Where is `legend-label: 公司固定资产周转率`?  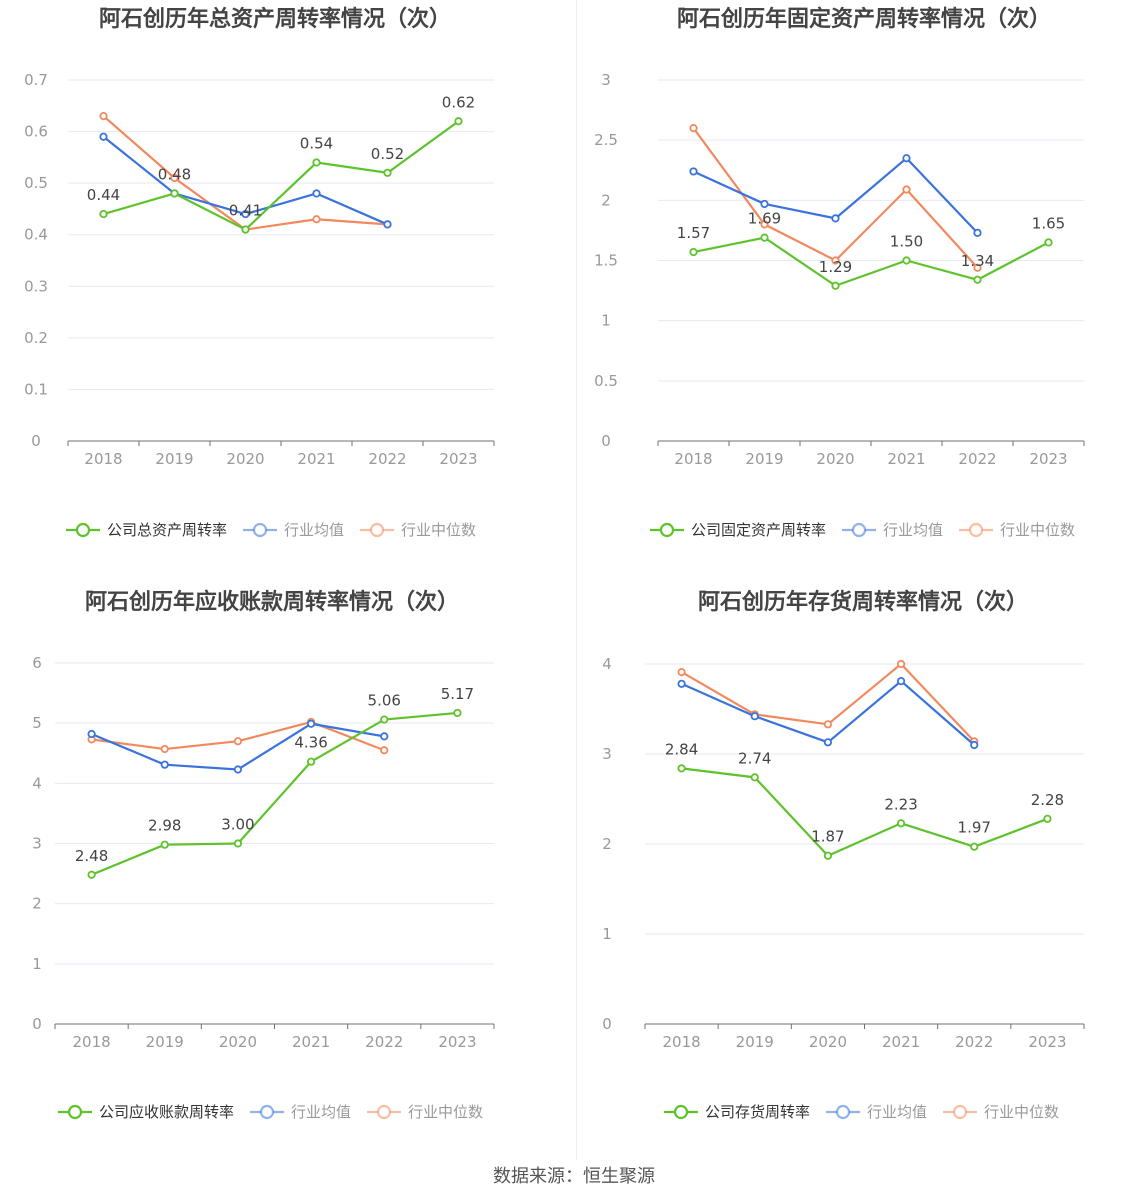
legend-label: 公司固定资产周转率 is located at coordinates (758, 530).